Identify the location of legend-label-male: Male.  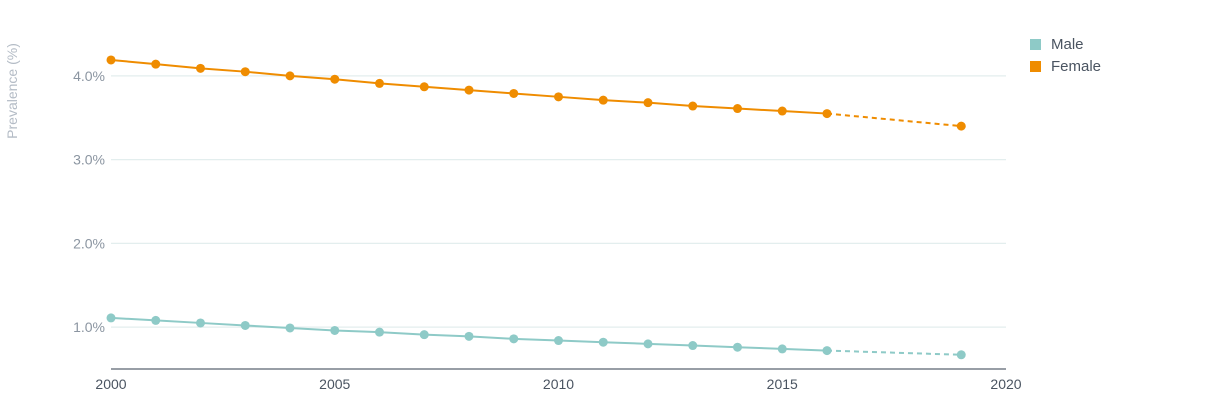
(1067, 44).